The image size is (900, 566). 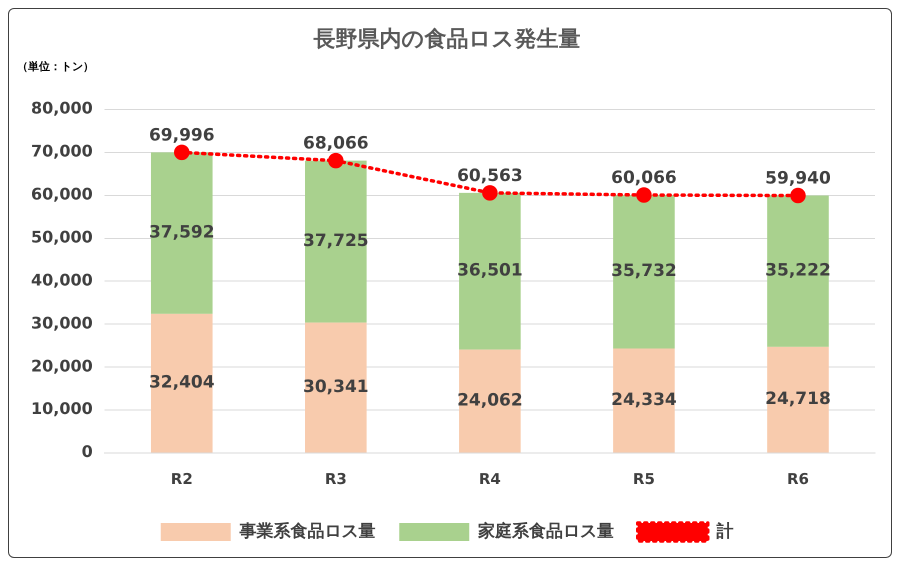 I want to click on y-axis-title: （単位：トン）, so click(x=55, y=66).